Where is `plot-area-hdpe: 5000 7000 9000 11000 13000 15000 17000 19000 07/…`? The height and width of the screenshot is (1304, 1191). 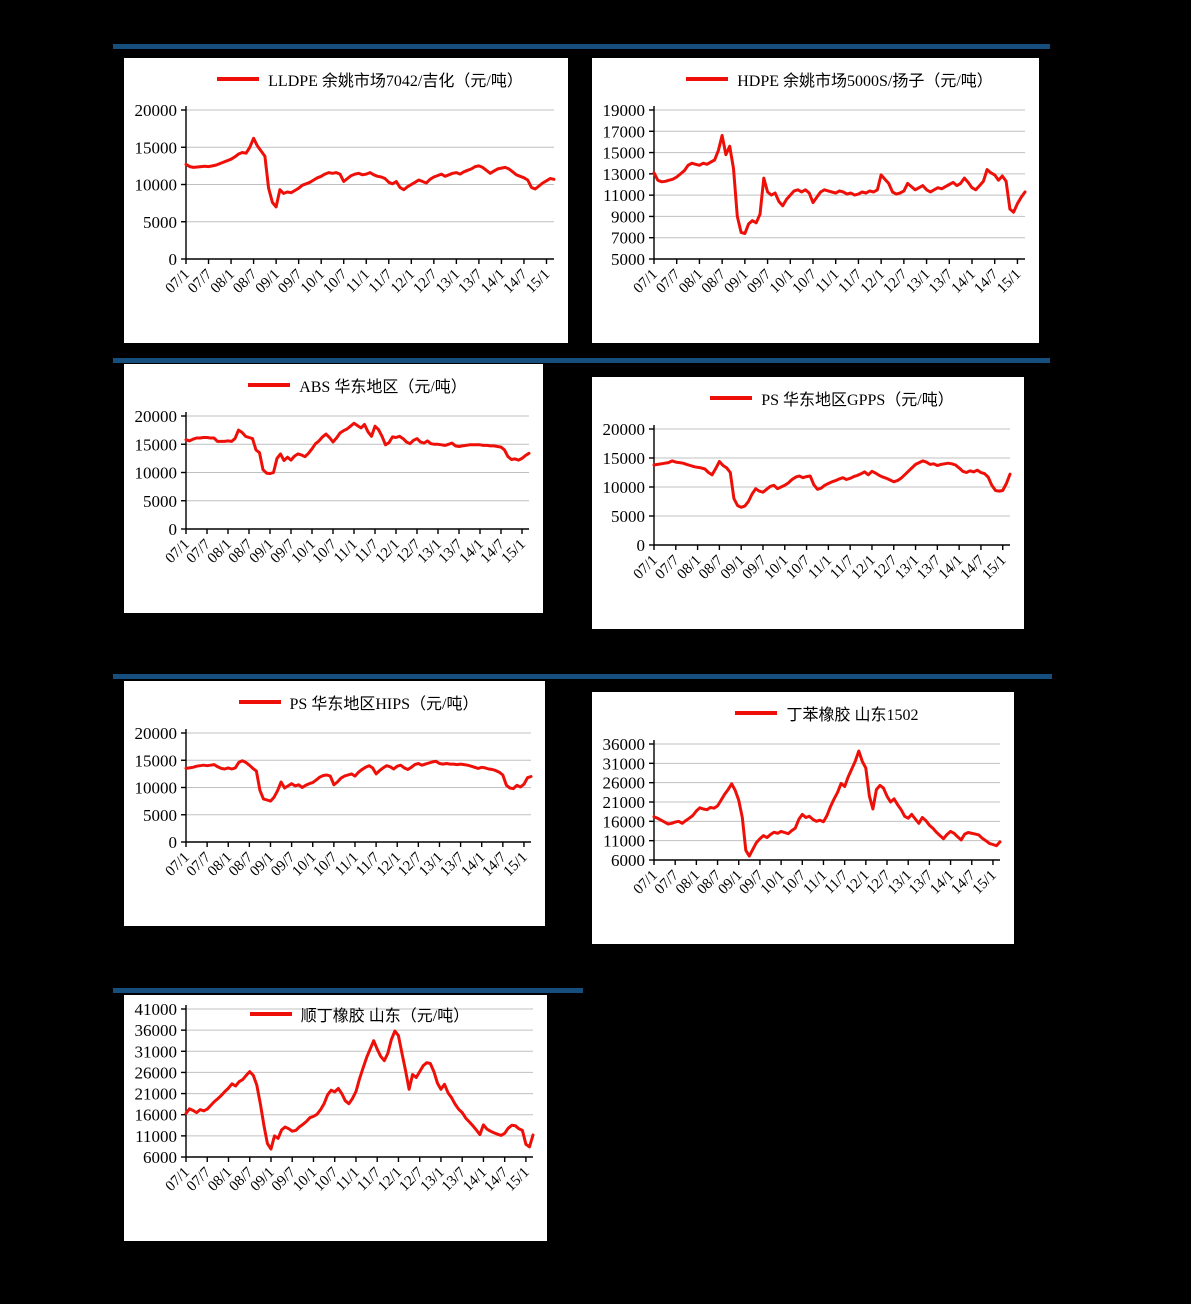 plot-area-hdpe: 5000 7000 9000 11000 13000 15000 17000 19000 07/… is located at coordinates (815, 221).